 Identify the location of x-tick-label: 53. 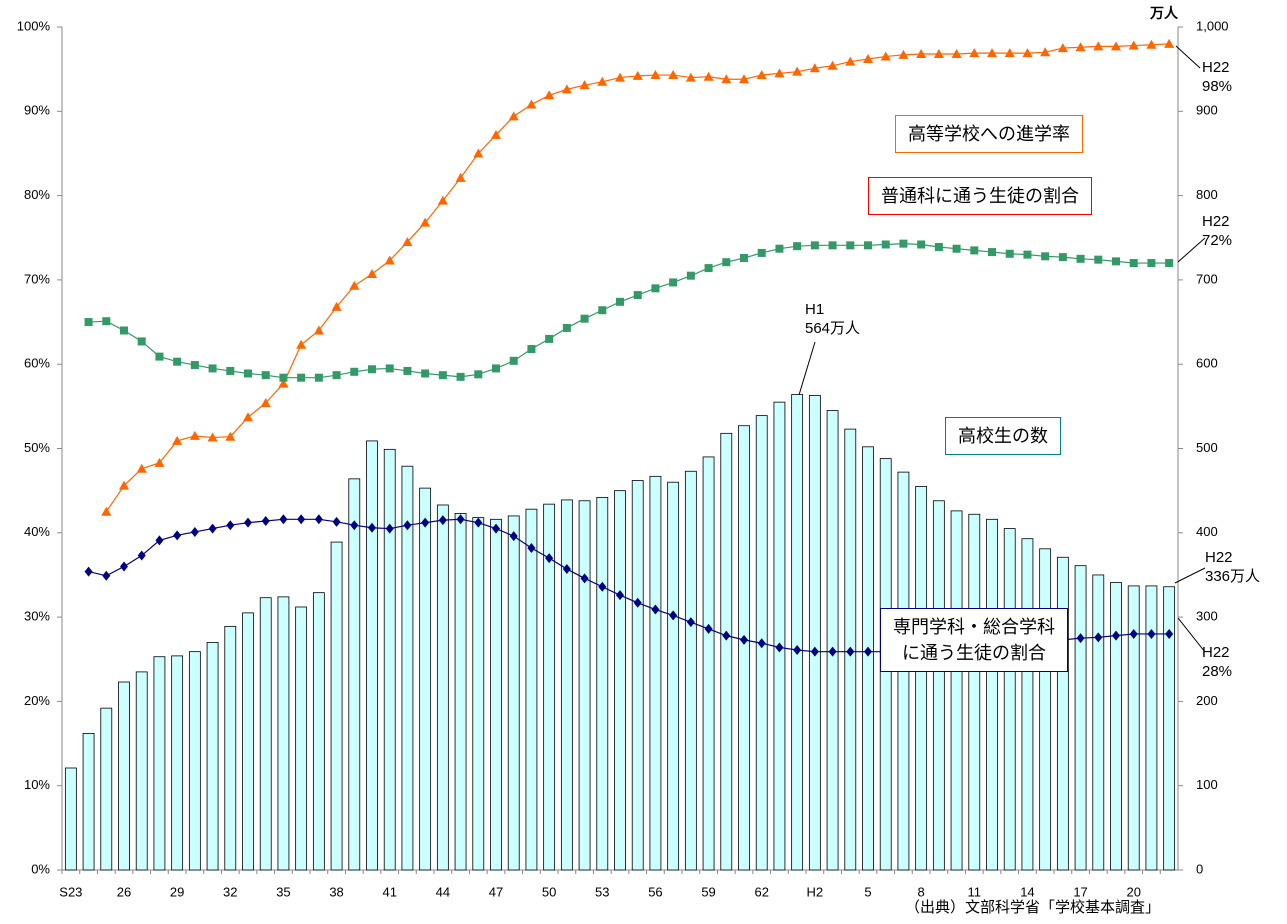
(602, 891).